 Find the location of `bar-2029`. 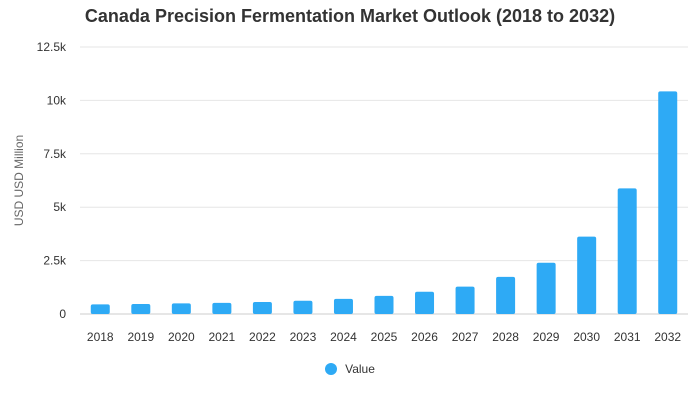

bar-2029 is located at coordinates (546, 288).